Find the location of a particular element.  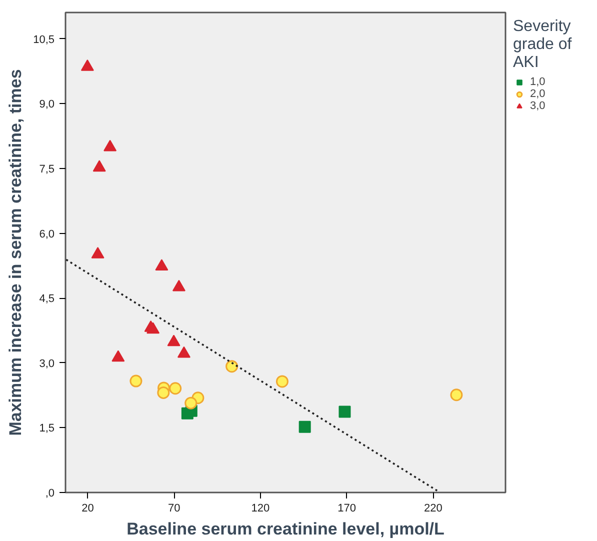

y-tick-label: 4,5 is located at coordinates (47, 299).